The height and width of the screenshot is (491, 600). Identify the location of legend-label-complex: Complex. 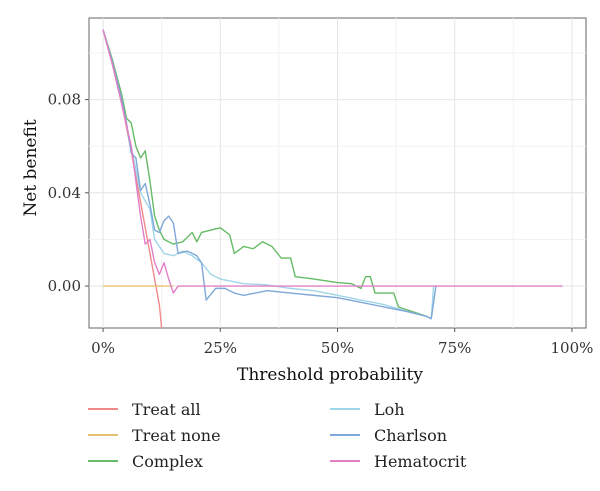
(167, 461).